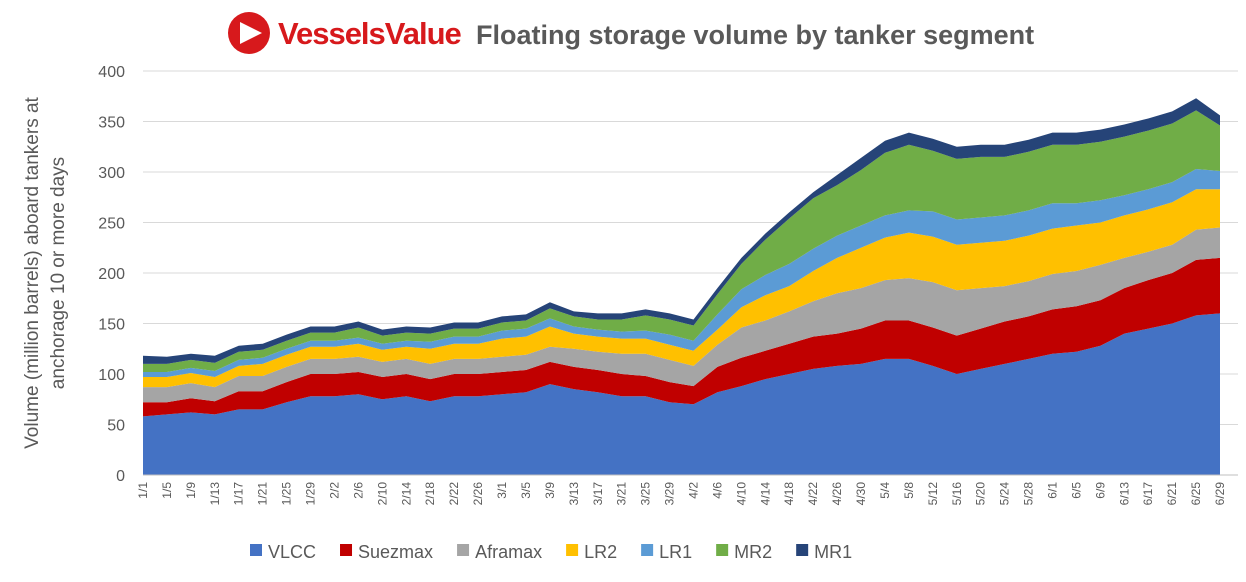 The width and height of the screenshot is (1246, 582). I want to click on y-tick-label: 250, so click(111, 224).